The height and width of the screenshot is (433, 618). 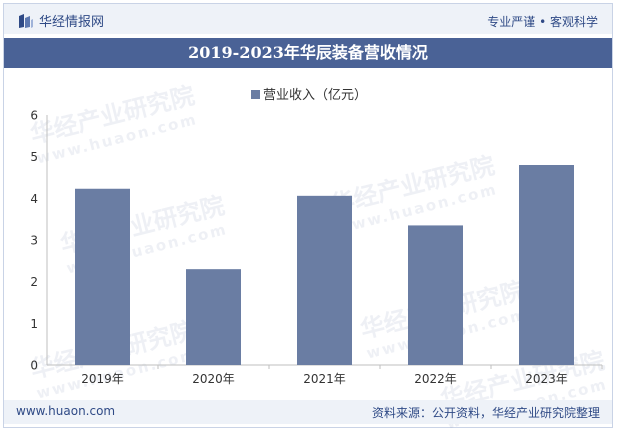 What do you see at coordinates (72, 22) in the screenshot?
I see `brand-name: 华经情报网` at bounding box center [72, 22].